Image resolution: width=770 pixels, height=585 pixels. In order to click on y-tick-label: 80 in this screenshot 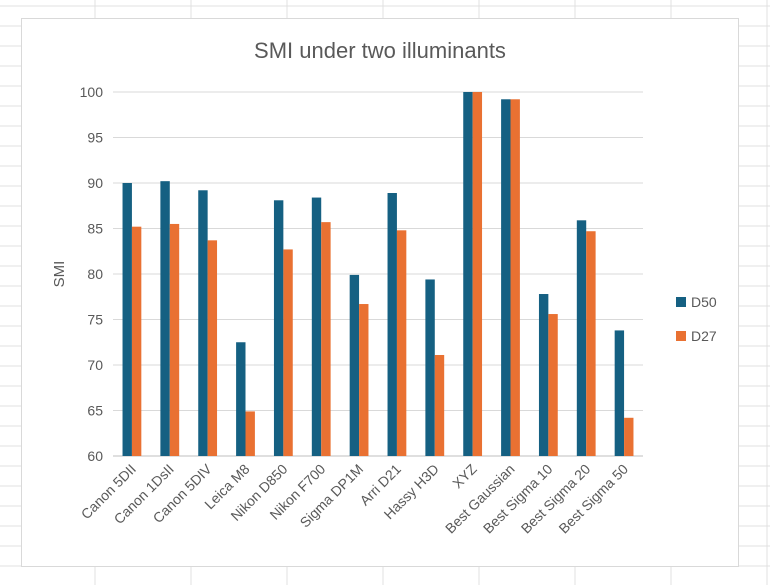, I will do `click(95, 274)`.